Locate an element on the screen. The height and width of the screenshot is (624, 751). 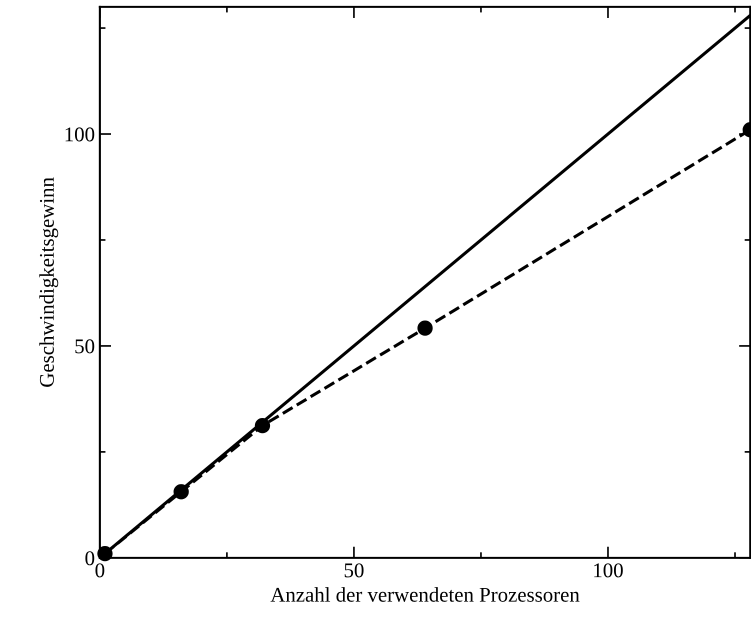
x-tick-label: 0 is located at coordinates (99, 570).